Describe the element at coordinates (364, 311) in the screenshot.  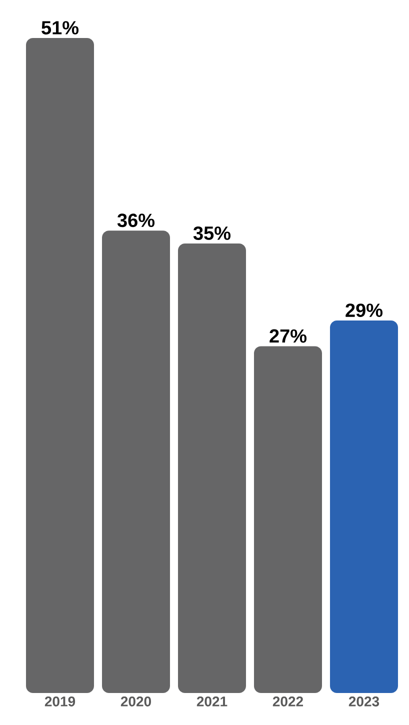
I see `data-label: 29%` at that location.